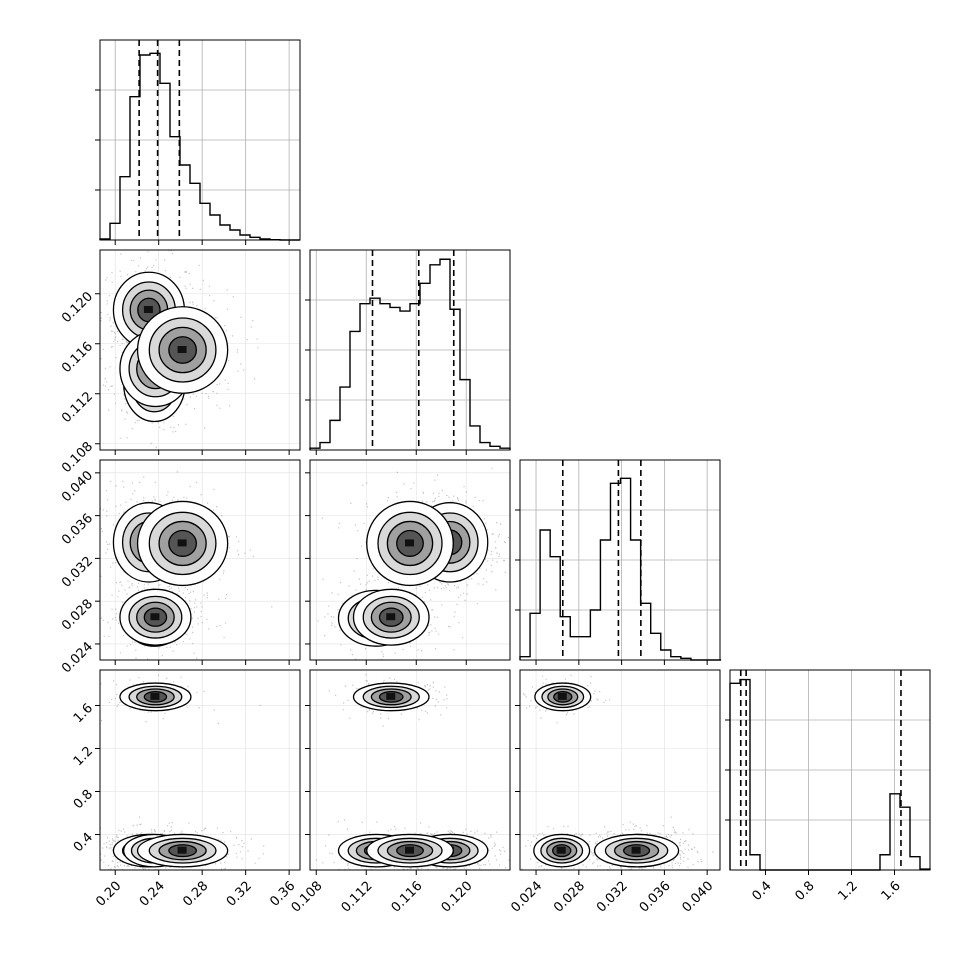  I want to click on x-tick-label: 0.036, so click(655, 897).